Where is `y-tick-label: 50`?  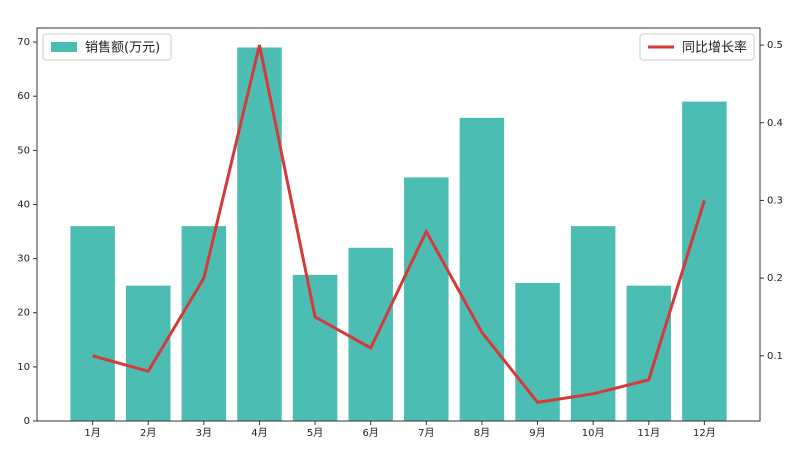
y-tick-label: 50 is located at coordinates (23, 150).